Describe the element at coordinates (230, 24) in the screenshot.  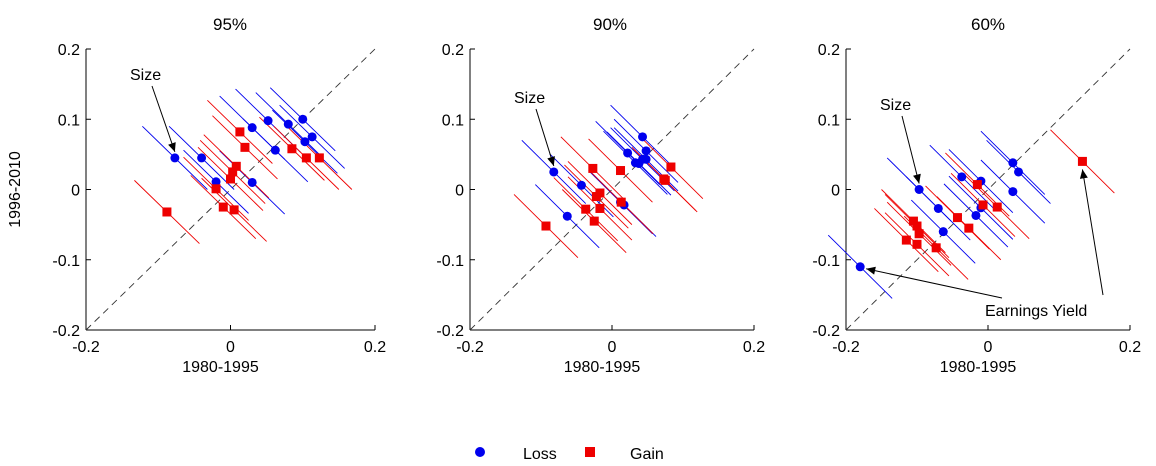
I see `panel-title: 95%` at that location.